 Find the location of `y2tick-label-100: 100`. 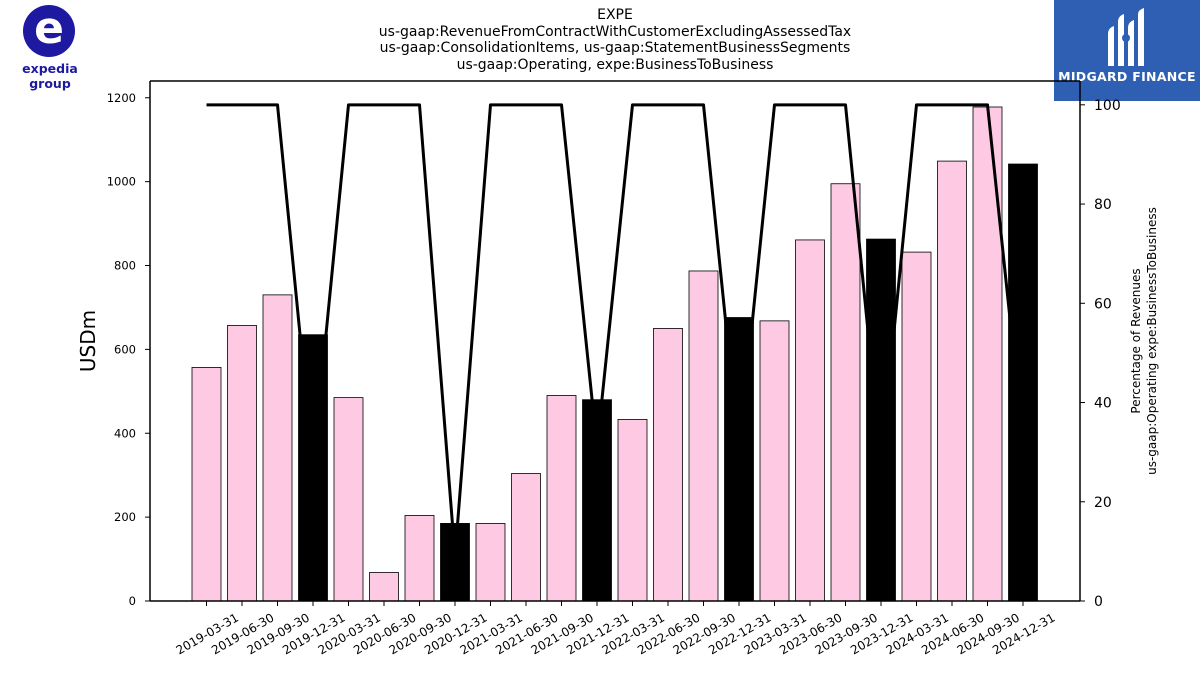

y2tick-label-100: 100 is located at coordinates (1107, 106).